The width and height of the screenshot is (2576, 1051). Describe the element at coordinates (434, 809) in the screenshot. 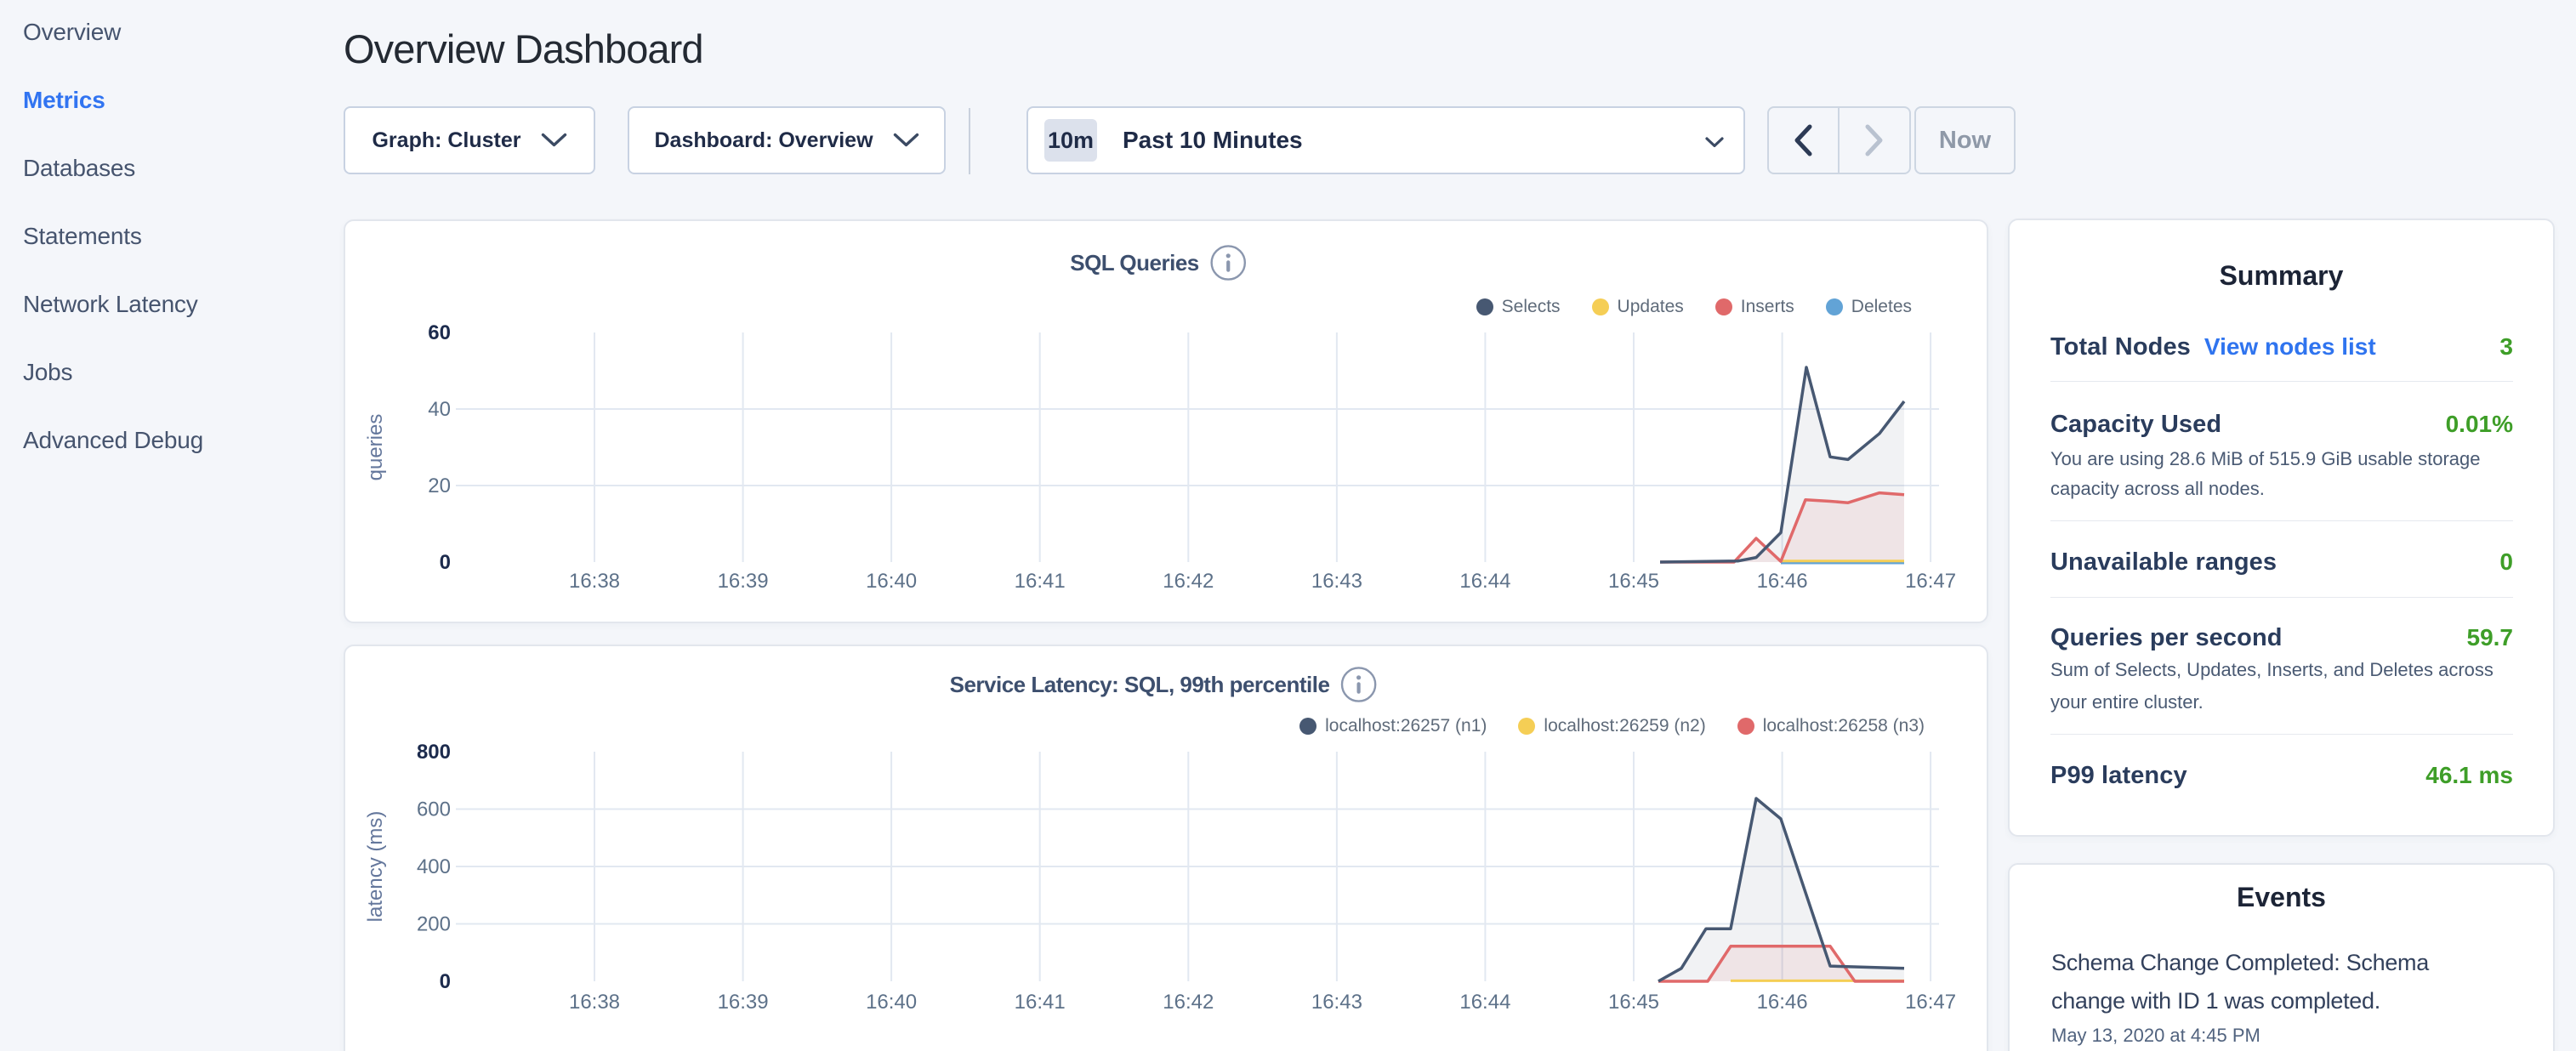

I see `svg-text: 600` at that location.